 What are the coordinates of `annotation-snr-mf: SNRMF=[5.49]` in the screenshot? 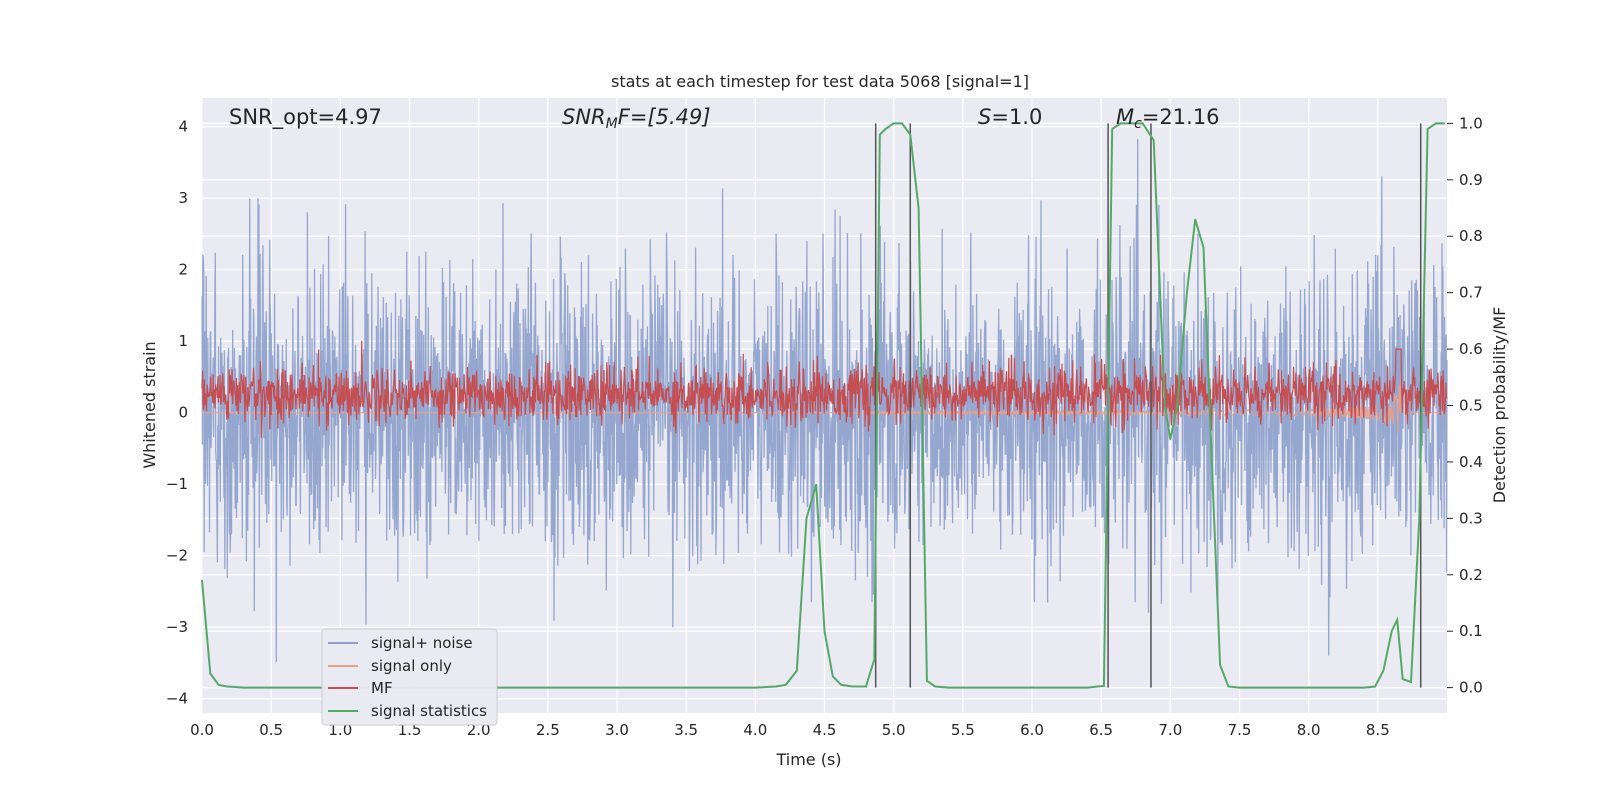 It's located at (636, 118).